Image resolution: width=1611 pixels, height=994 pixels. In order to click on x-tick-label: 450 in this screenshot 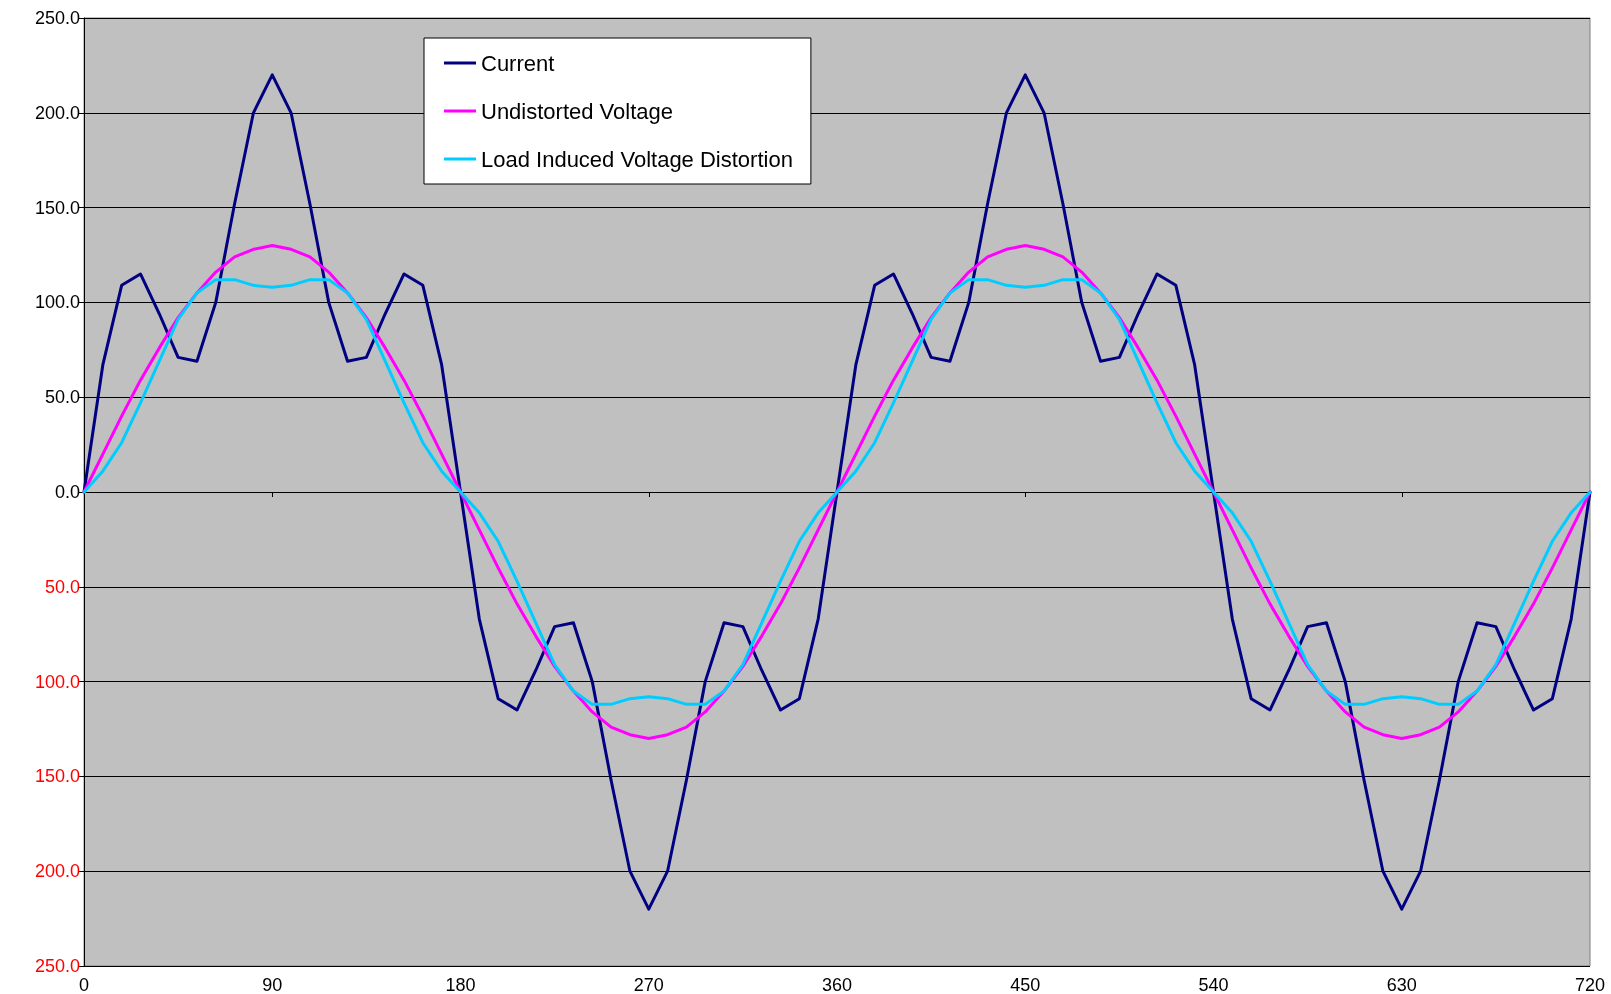, I will do `click(1025, 984)`.